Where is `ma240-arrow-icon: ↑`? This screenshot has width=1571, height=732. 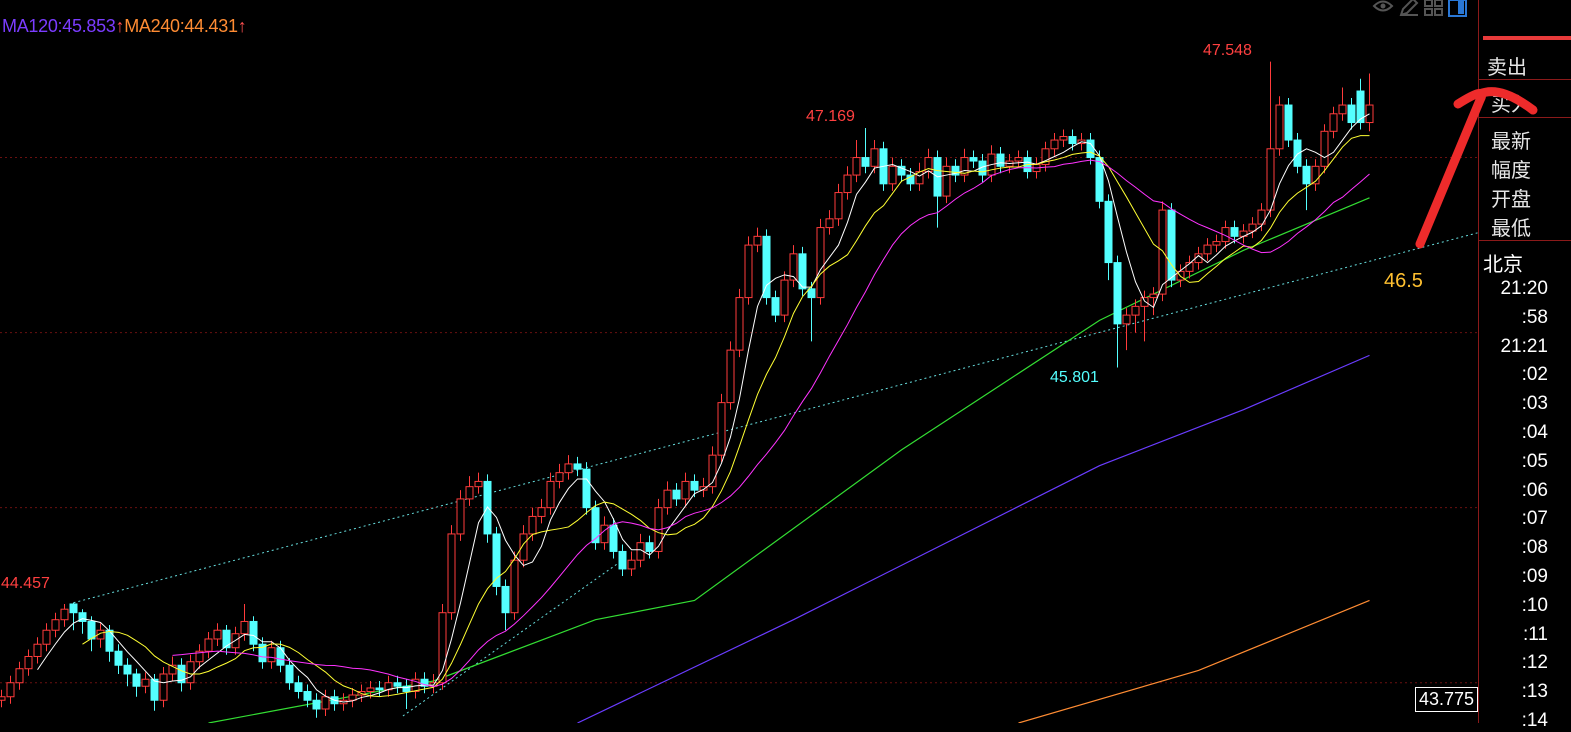
ma240-arrow-icon: ↑ is located at coordinates (242, 26).